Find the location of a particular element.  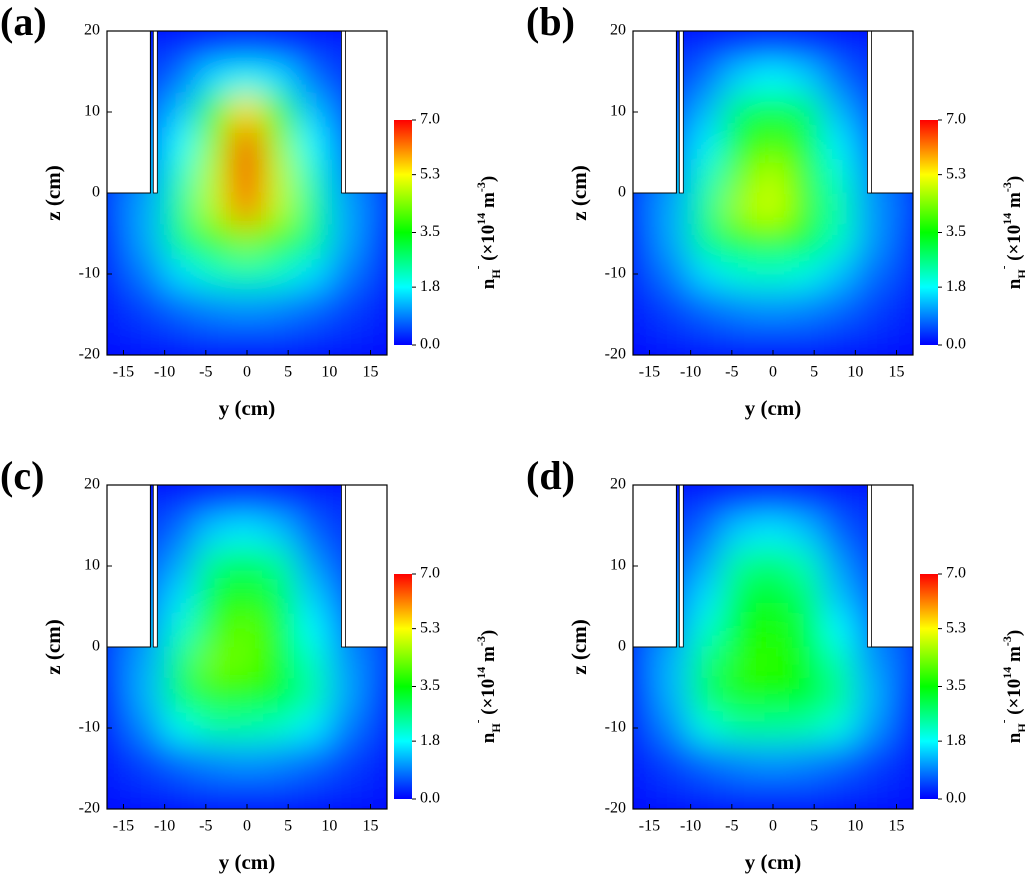

electrode is located at coordinates (891, 566).